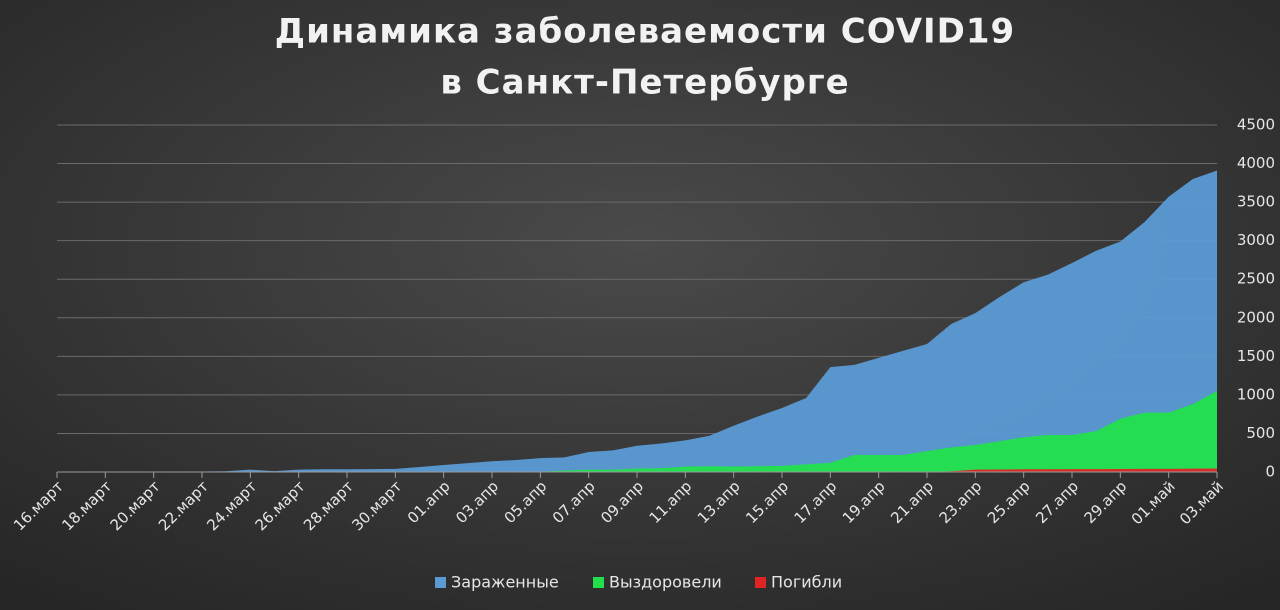  I want to click on legend-label: Погибли, so click(806, 582).